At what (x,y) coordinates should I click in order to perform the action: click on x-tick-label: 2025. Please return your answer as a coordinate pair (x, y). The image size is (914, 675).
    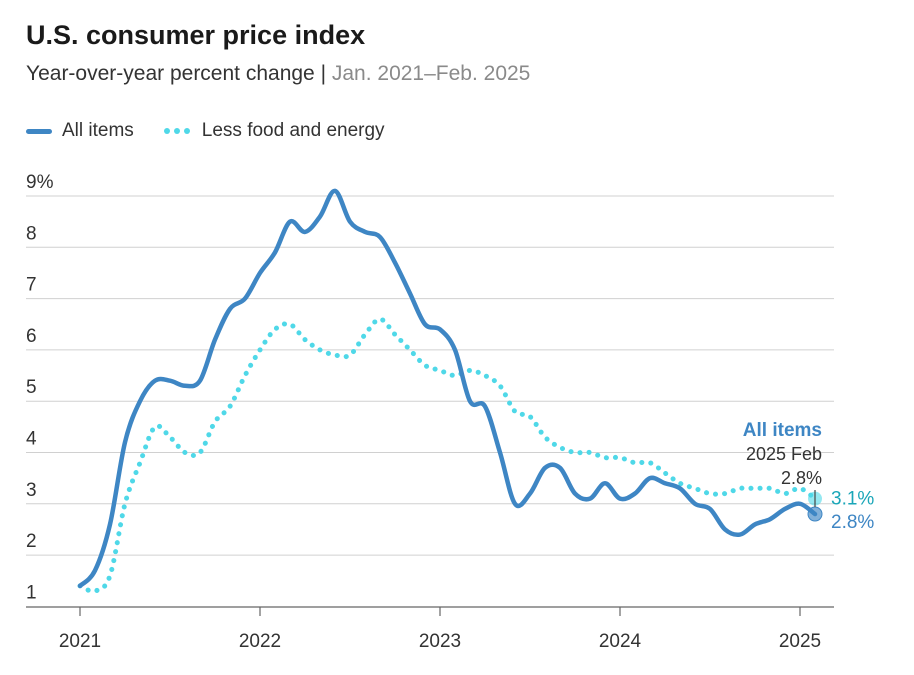
    Looking at the image, I should click on (800, 641).